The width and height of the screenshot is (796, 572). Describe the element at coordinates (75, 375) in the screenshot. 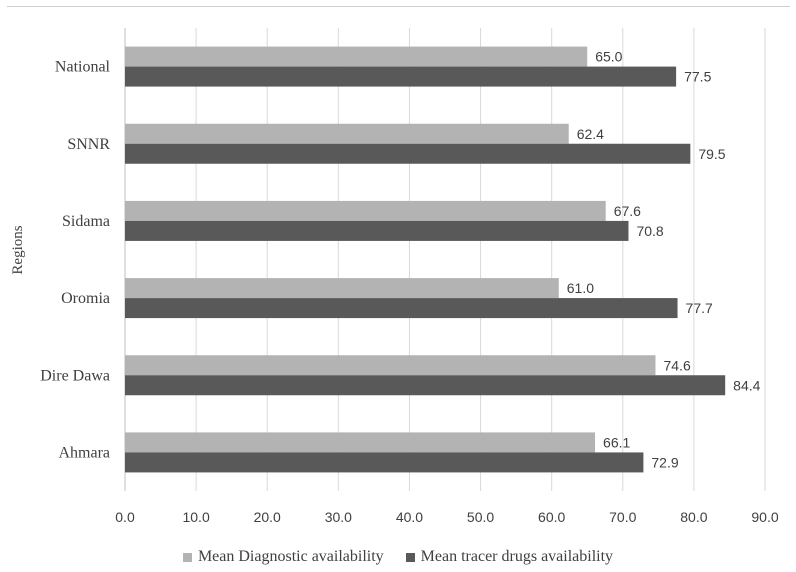

I see `category-label: Dire Dawa` at that location.